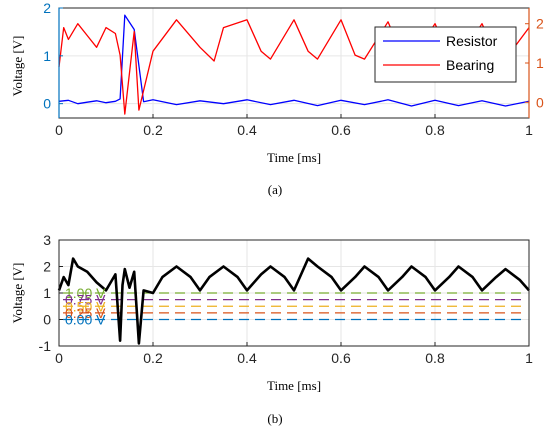 This screenshot has height=439, width=550. What do you see at coordinates (294, 354) in the screenshot?
I see `x-ticks-b: 0 0.2 0.4 0.6 0.8 1` at bounding box center [294, 354].